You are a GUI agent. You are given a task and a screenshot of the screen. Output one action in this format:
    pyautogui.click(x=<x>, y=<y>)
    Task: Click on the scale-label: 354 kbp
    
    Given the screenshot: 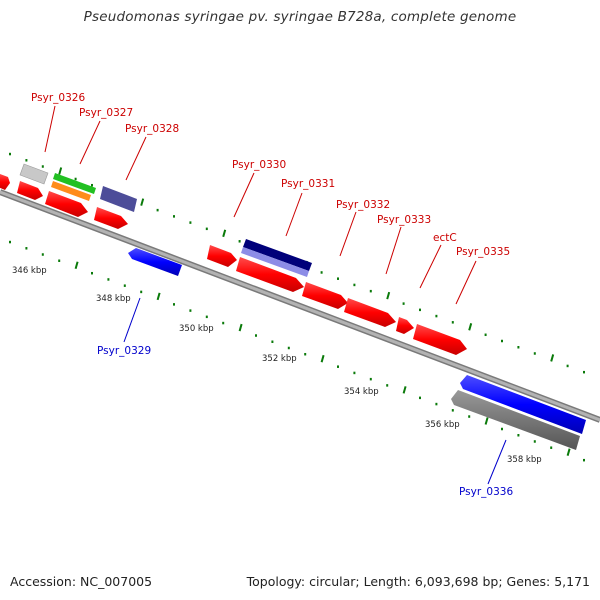 What is the action you would take?
    pyautogui.click(x=361, y=392)
    